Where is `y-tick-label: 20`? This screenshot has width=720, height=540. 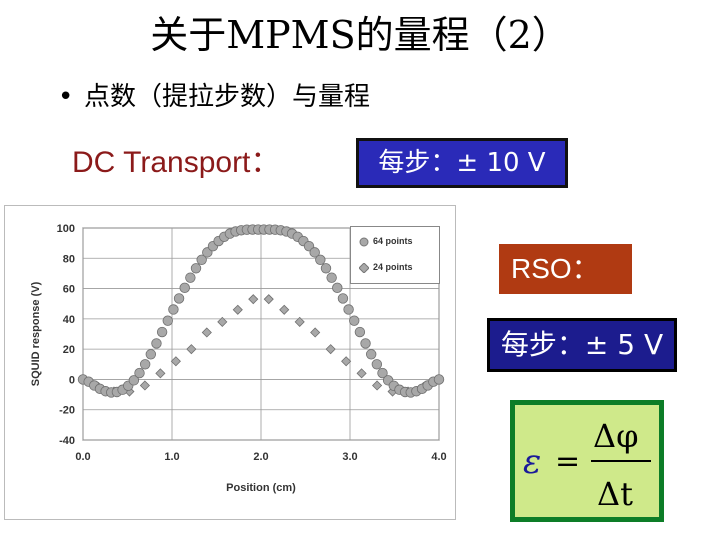 y-tick-label: 20 is located at coordinates (69, 350).